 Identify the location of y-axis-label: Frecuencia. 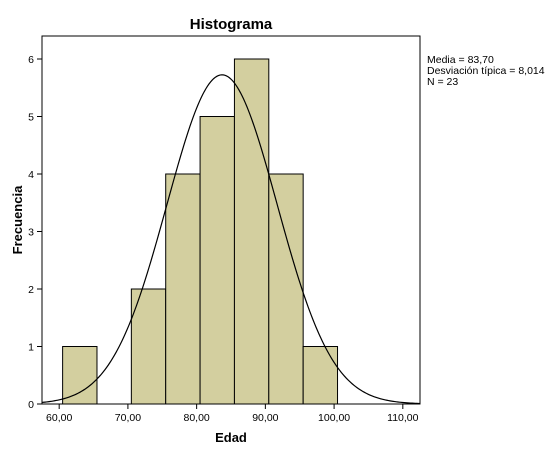
(17, 219).